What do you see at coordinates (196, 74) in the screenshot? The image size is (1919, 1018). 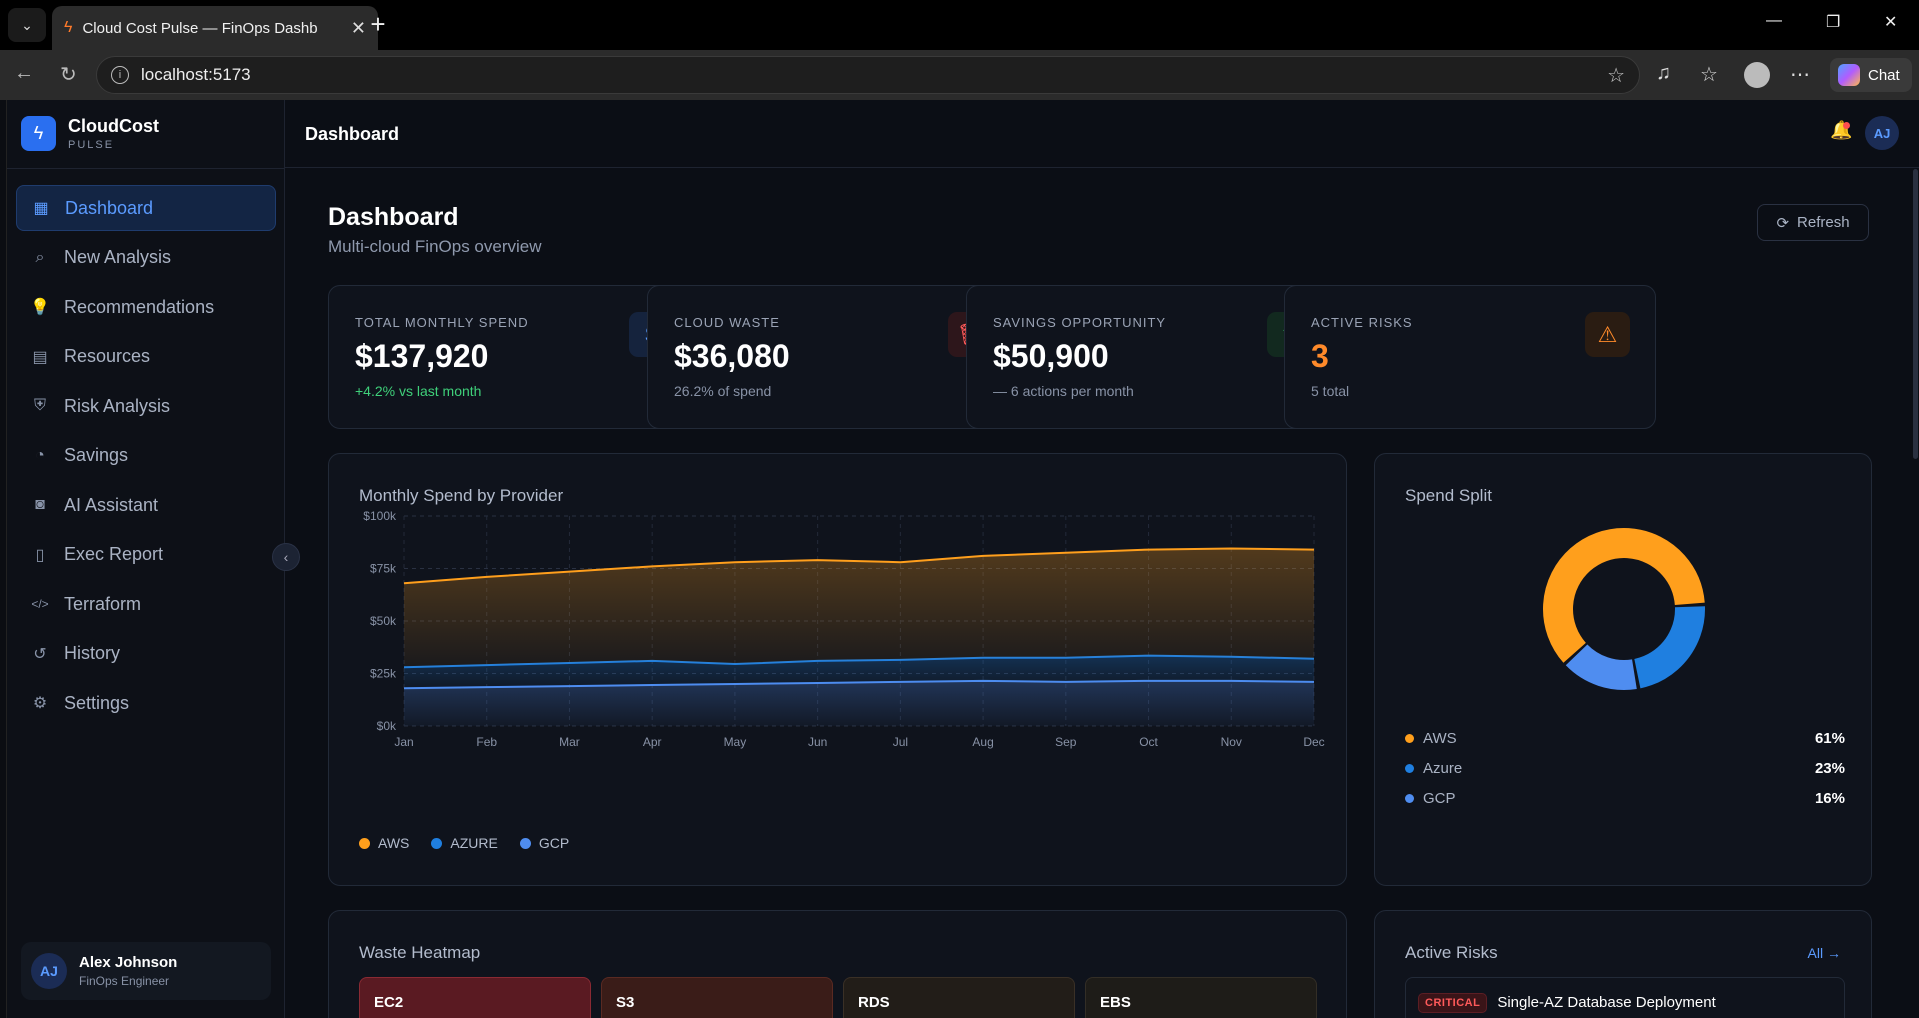 I see `url-text: localhost:5173` at bounding box center [196, 74].